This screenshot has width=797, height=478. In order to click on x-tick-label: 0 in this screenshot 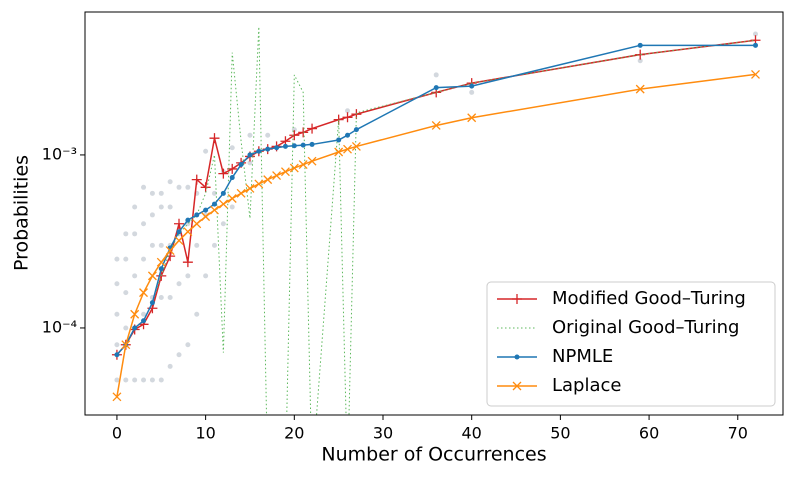, I will do `click(117, 433)`.